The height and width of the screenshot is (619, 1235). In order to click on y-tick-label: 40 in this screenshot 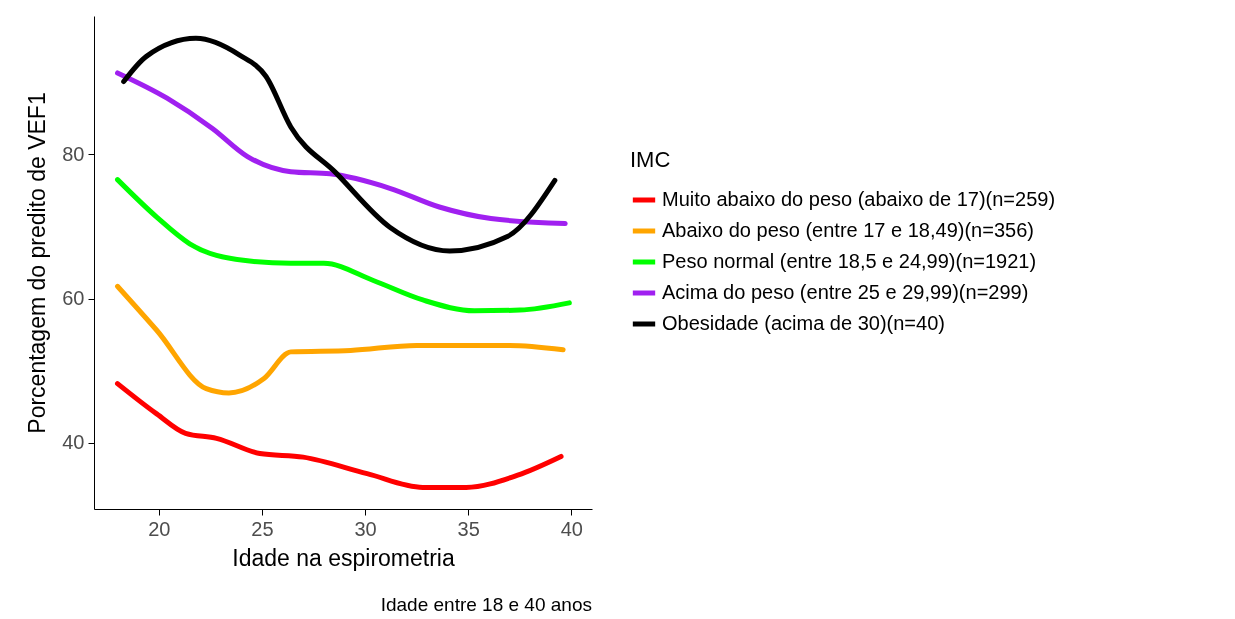, I will do `click(73, 442)`.